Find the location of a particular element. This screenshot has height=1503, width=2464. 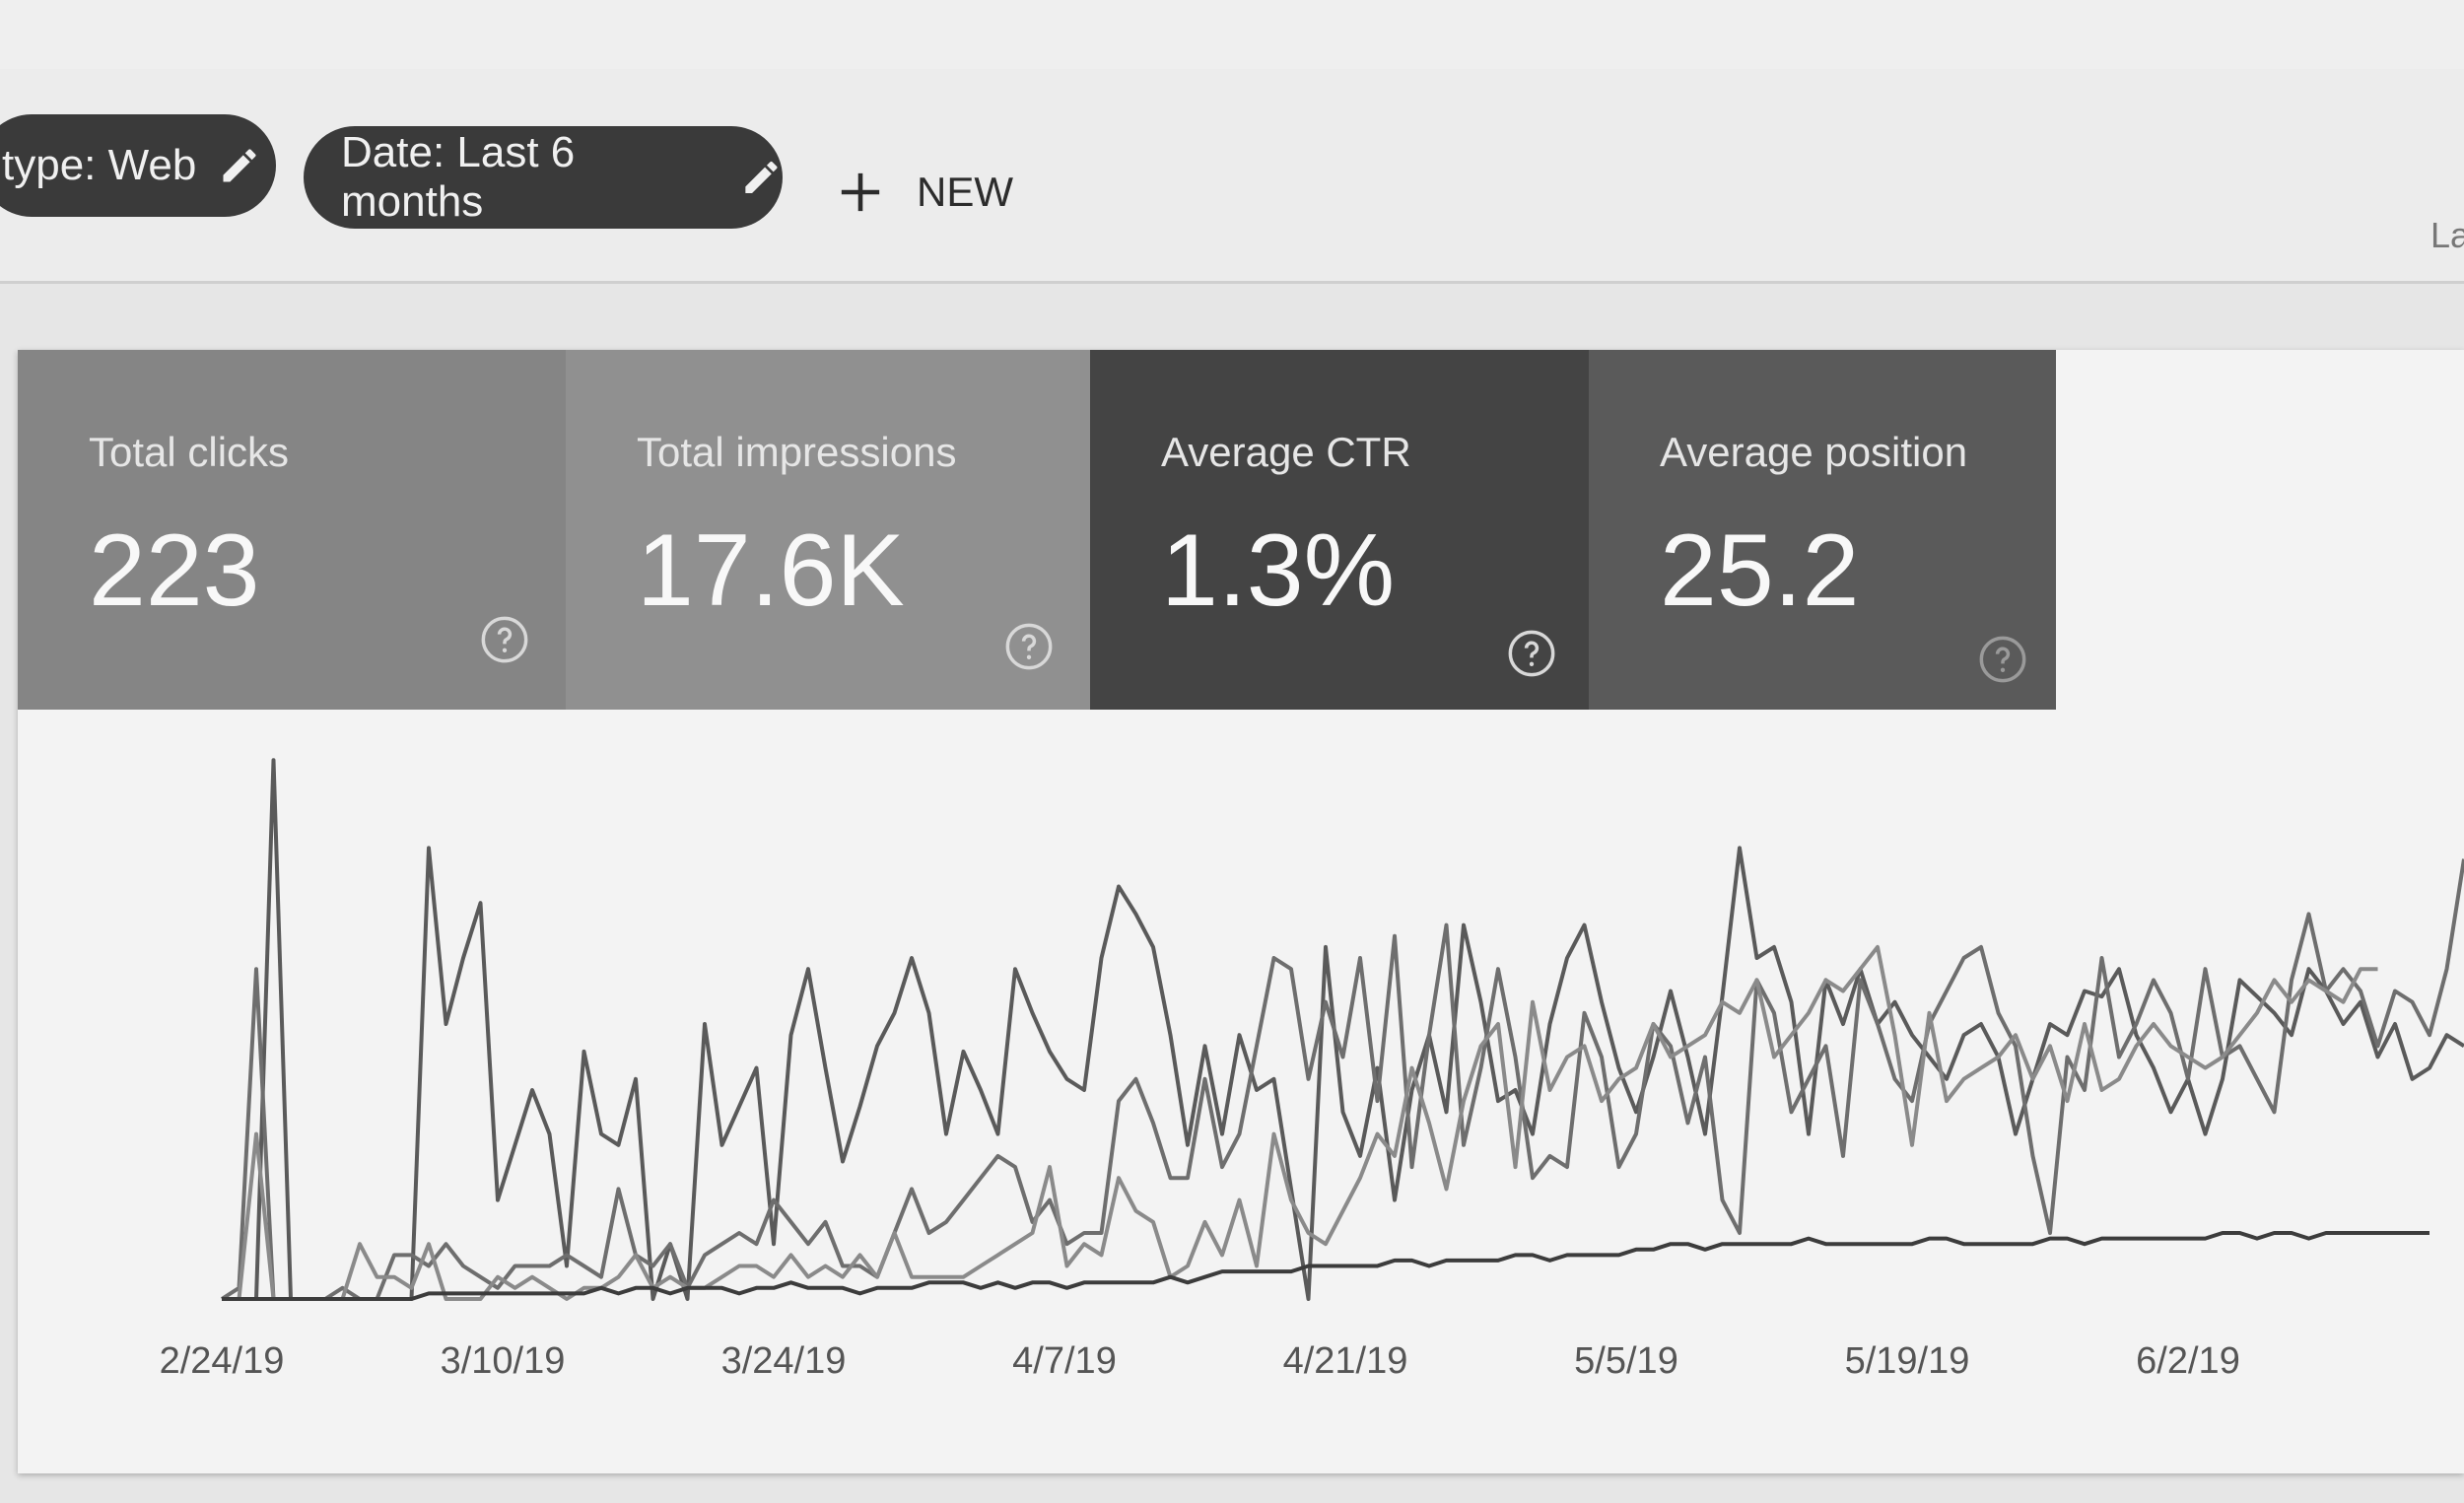

filter-chip-date-label: Date: Last 6 months is located at coordinates (458, 177).